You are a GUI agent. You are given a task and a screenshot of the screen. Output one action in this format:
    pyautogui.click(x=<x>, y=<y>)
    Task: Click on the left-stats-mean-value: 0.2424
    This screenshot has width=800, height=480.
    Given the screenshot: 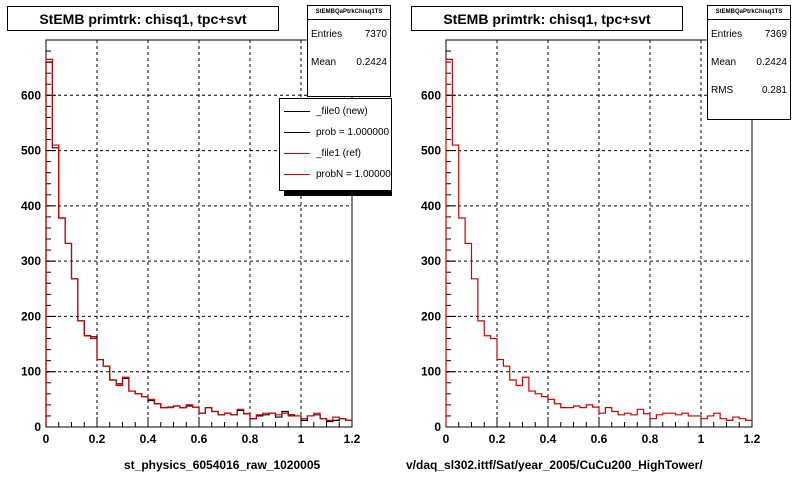 What is the action you would take?
    pyautogui.click(x=371, y=62)
    